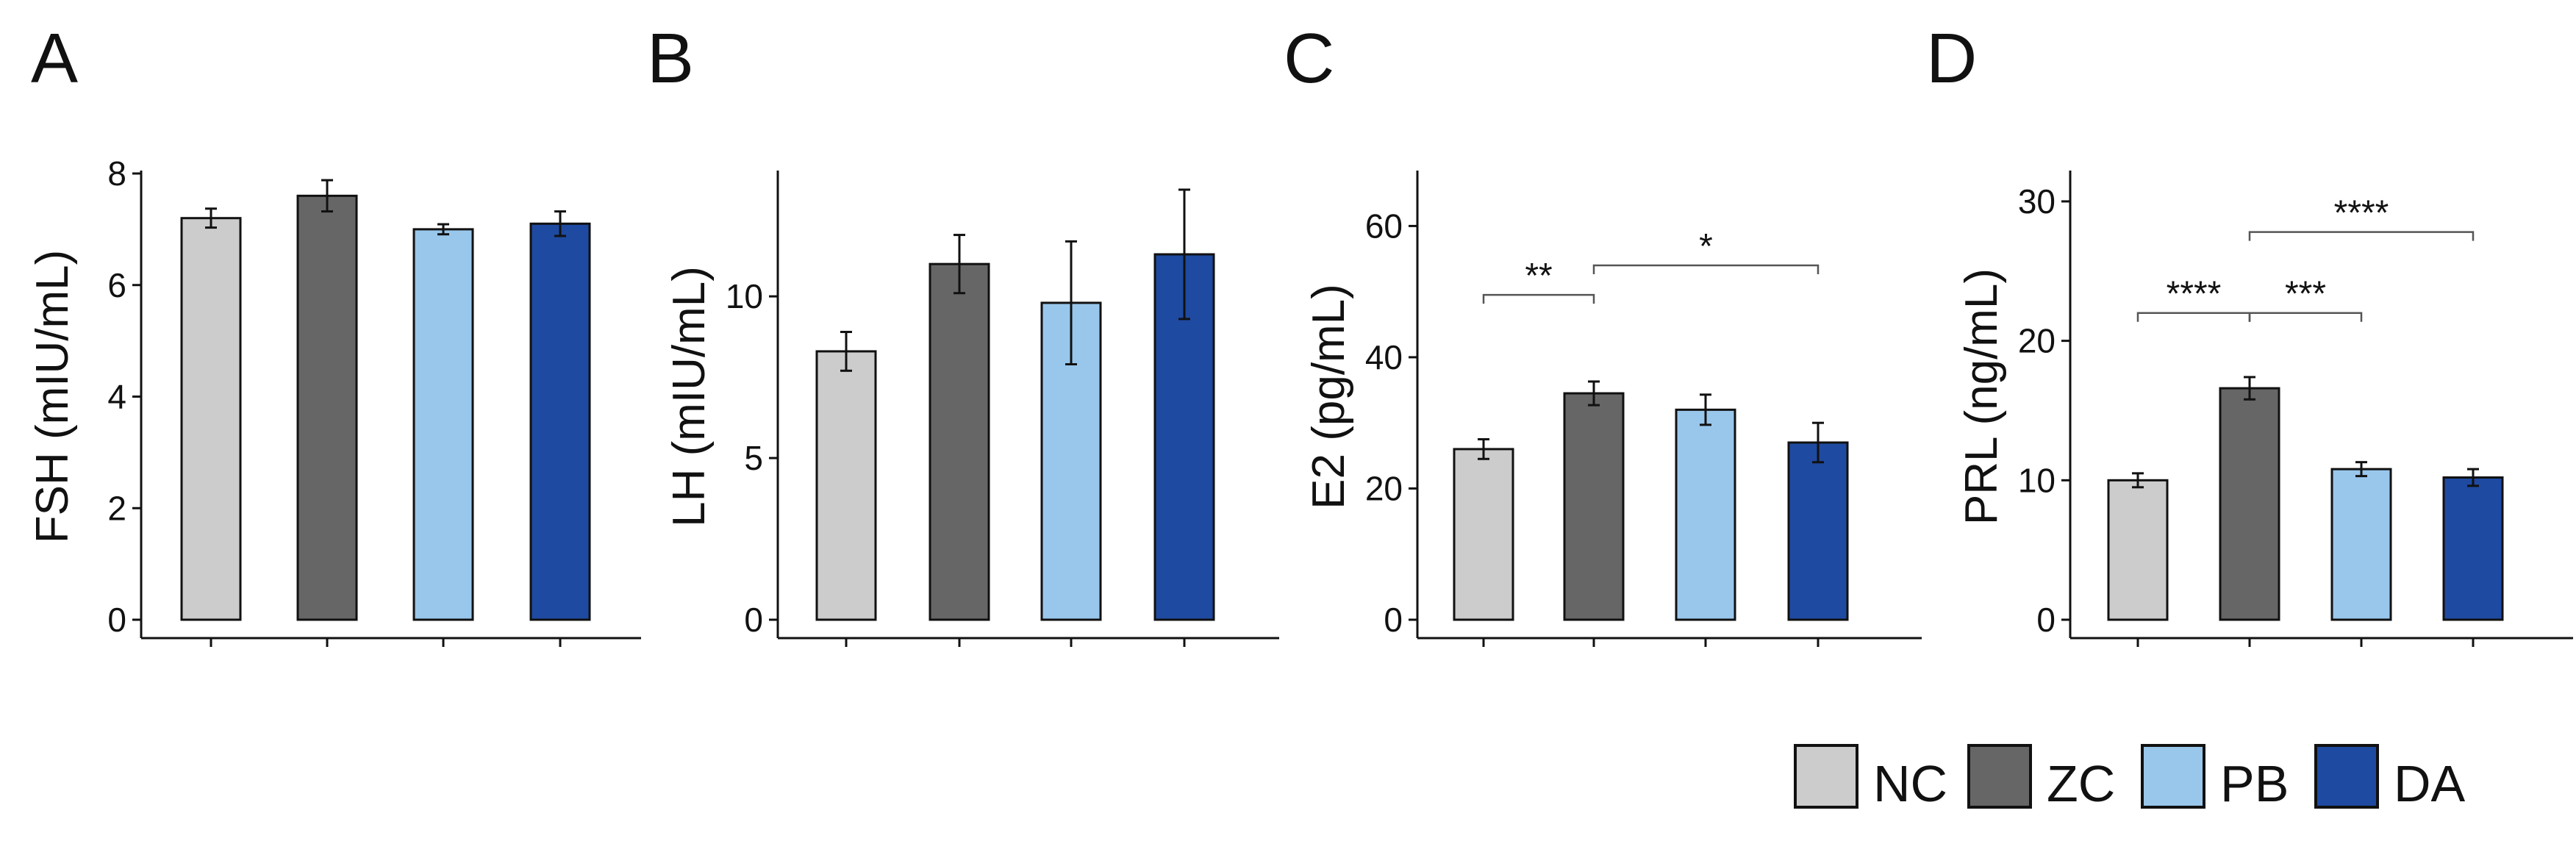  Describe the element at coordinates (1384, 226) in the screenshot. I see `y-tick-label: 60` at that location.